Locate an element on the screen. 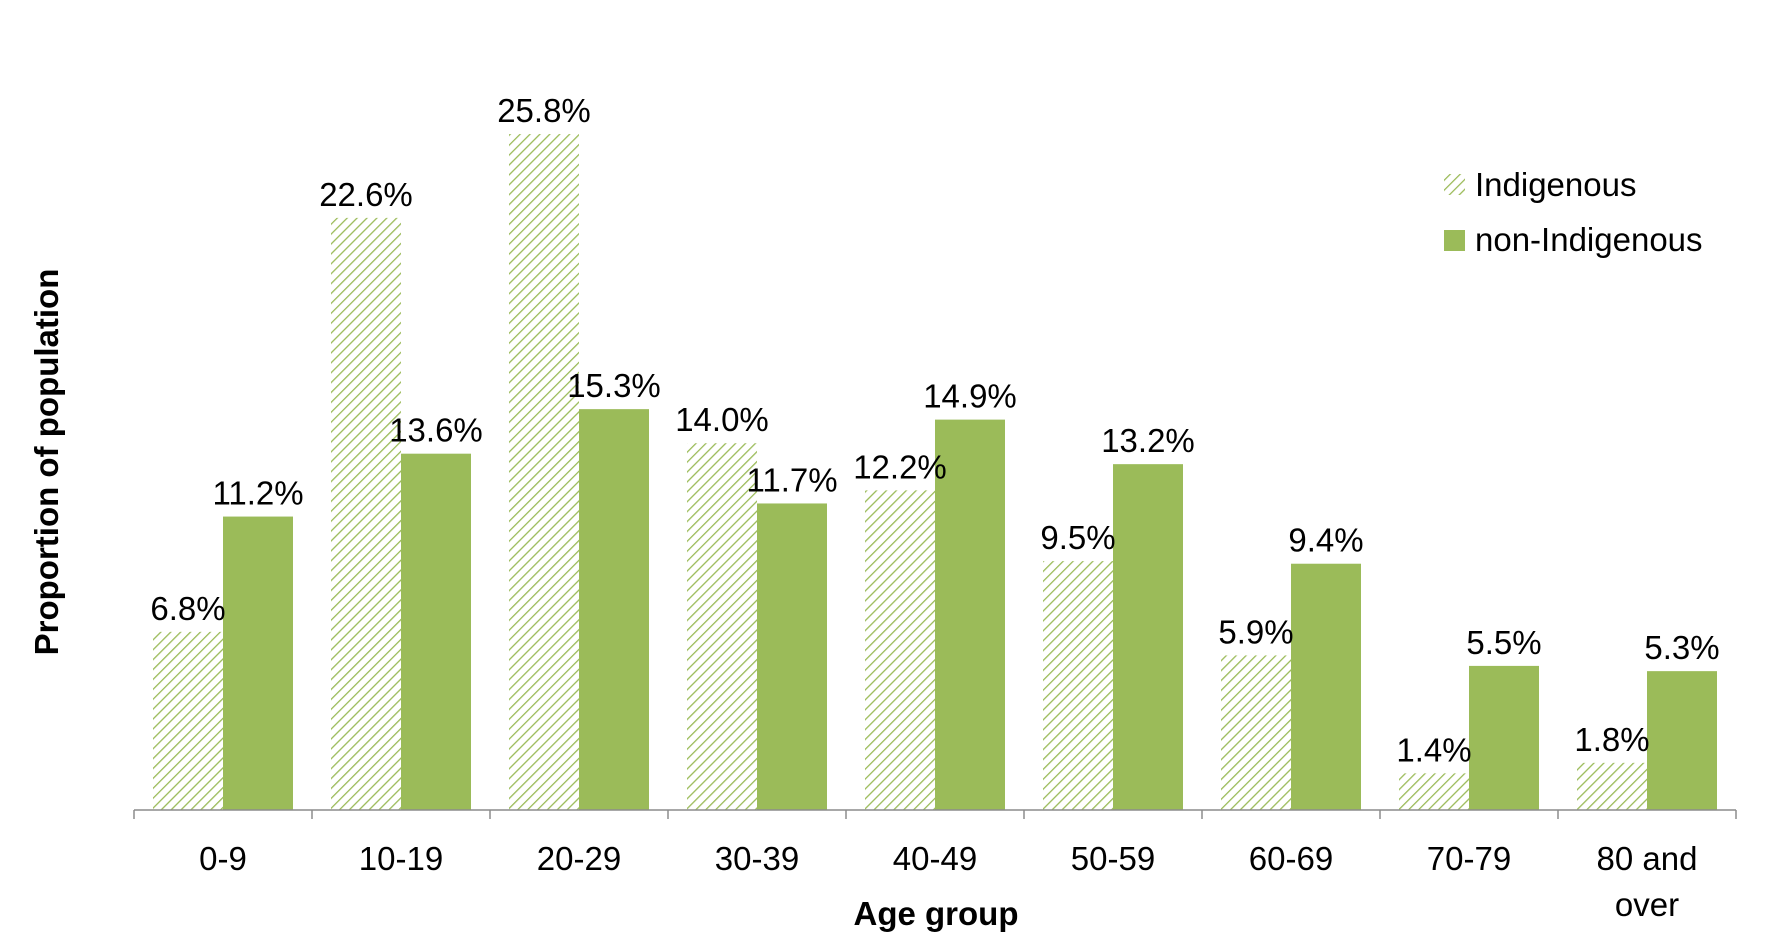  data-label-indigenous: 9.5% is located at coordinates (1077, 537).